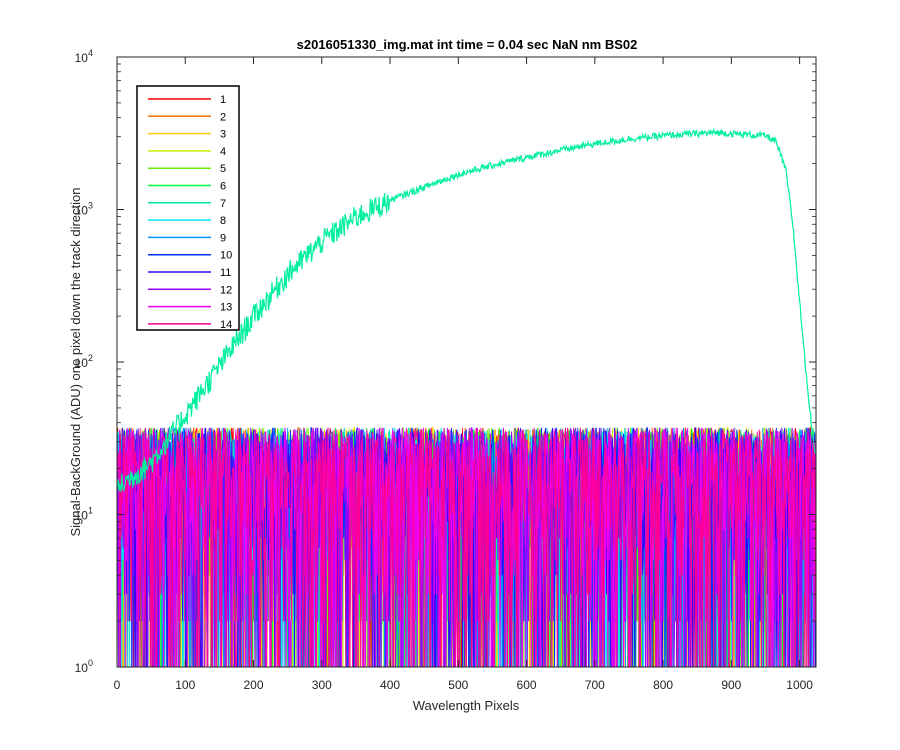 The image size is (900, 750). What do you see at coordinates (185, 685) in the screenshot?
I see `x-tick-label: 100` at bounding box center [185, 685].